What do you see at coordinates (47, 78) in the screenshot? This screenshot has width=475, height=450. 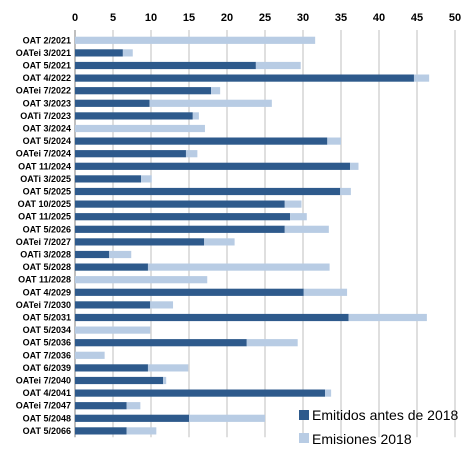 I see `category-label: OAT 4/2022` at bounding box center [47, 78].